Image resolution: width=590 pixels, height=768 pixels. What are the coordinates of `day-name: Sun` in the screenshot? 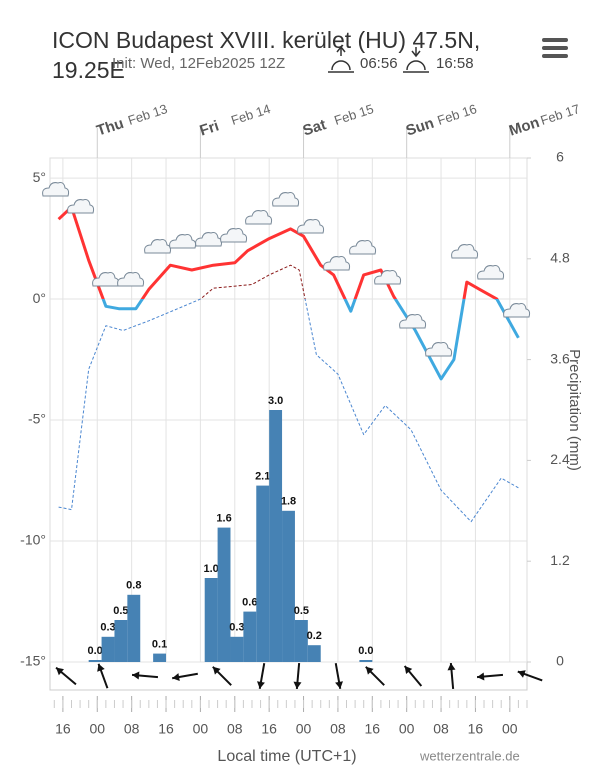 It's located at (420, 127).